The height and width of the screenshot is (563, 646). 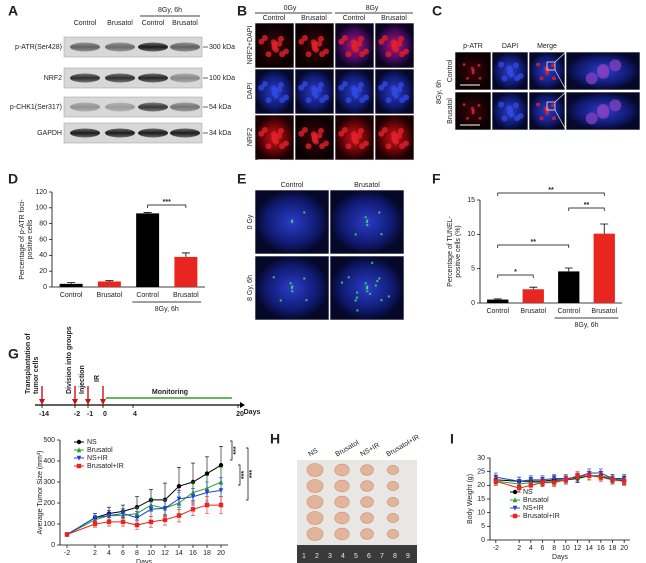 I want to click on column-label: Control, so click(x=274, y=18).